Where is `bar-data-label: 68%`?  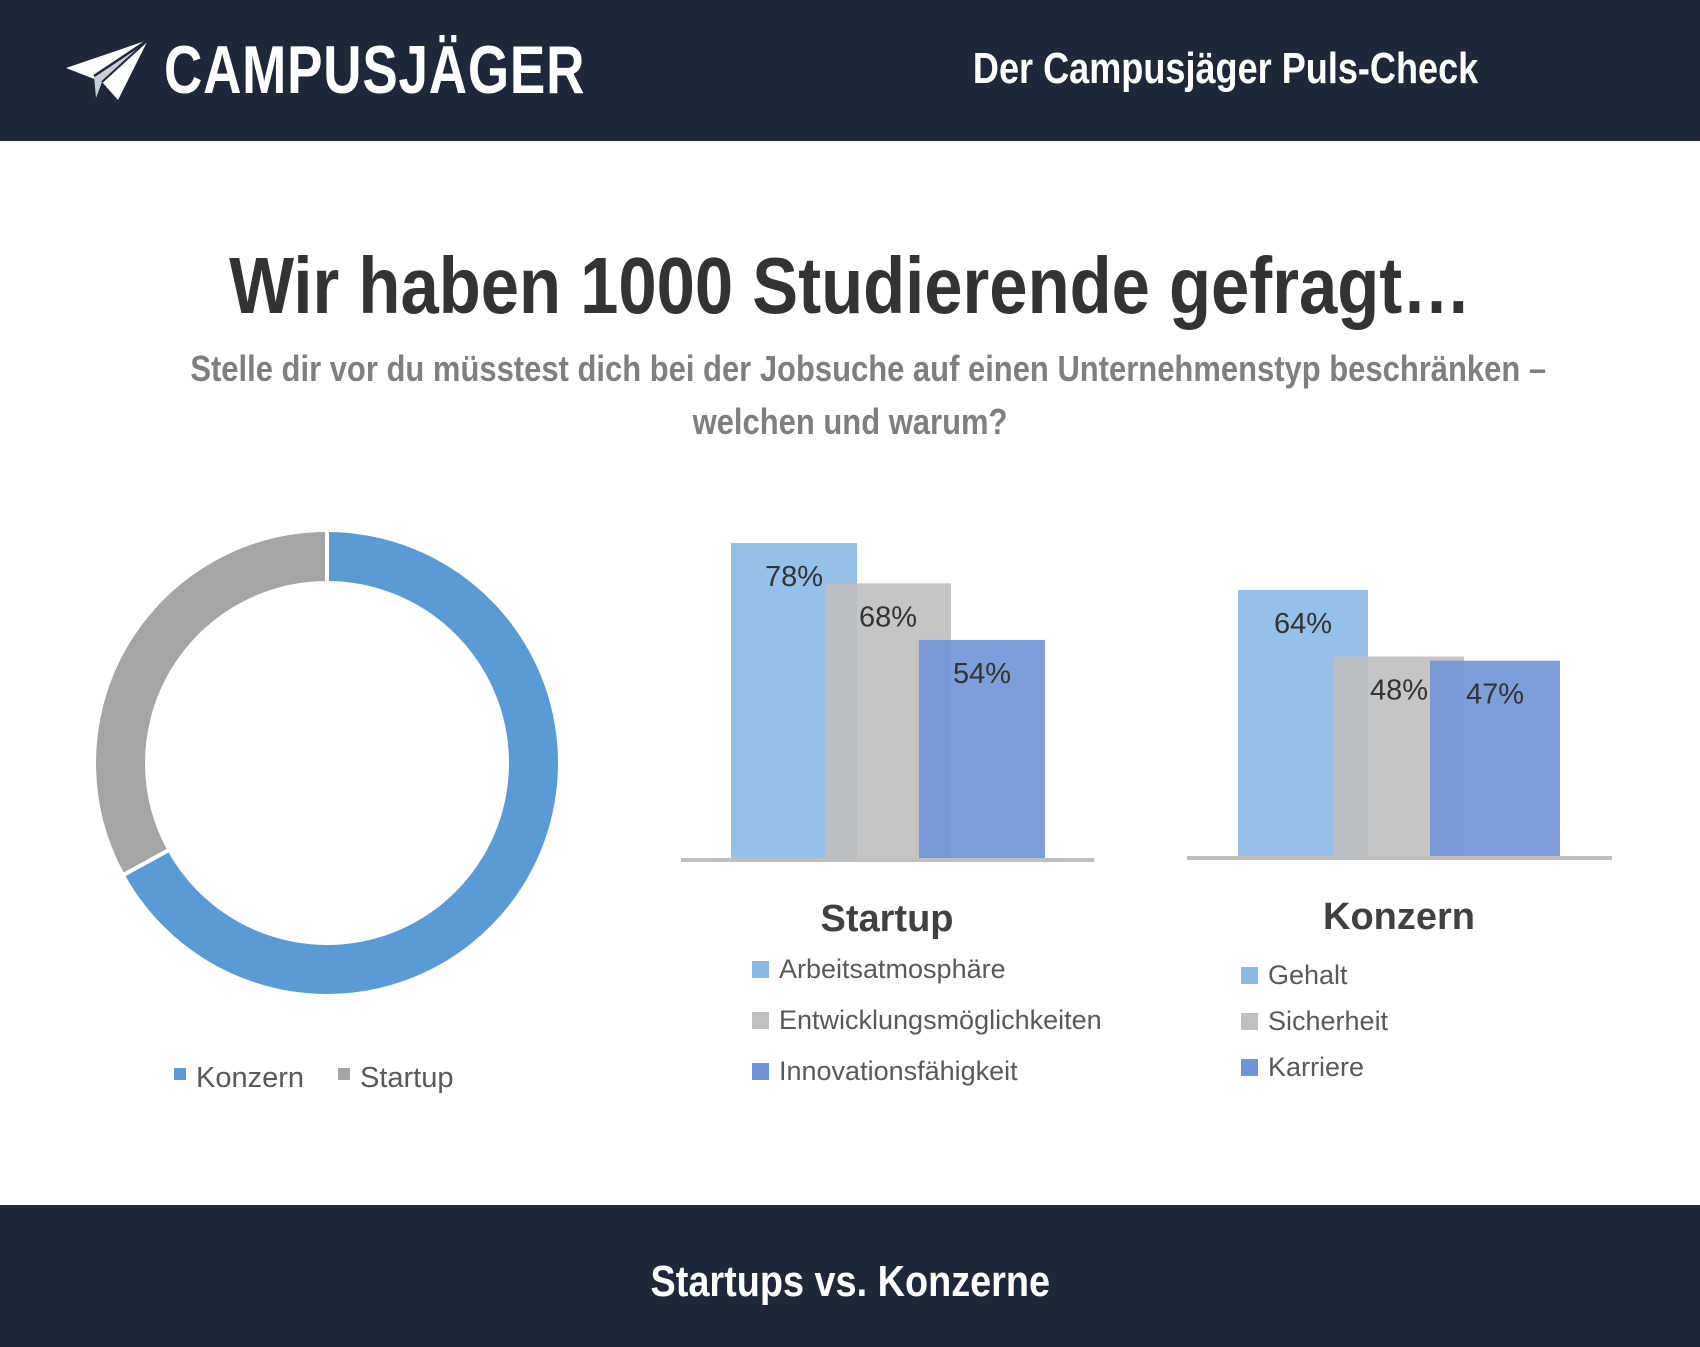 bar-data-label: 68% is located at coordinates (888, 617).